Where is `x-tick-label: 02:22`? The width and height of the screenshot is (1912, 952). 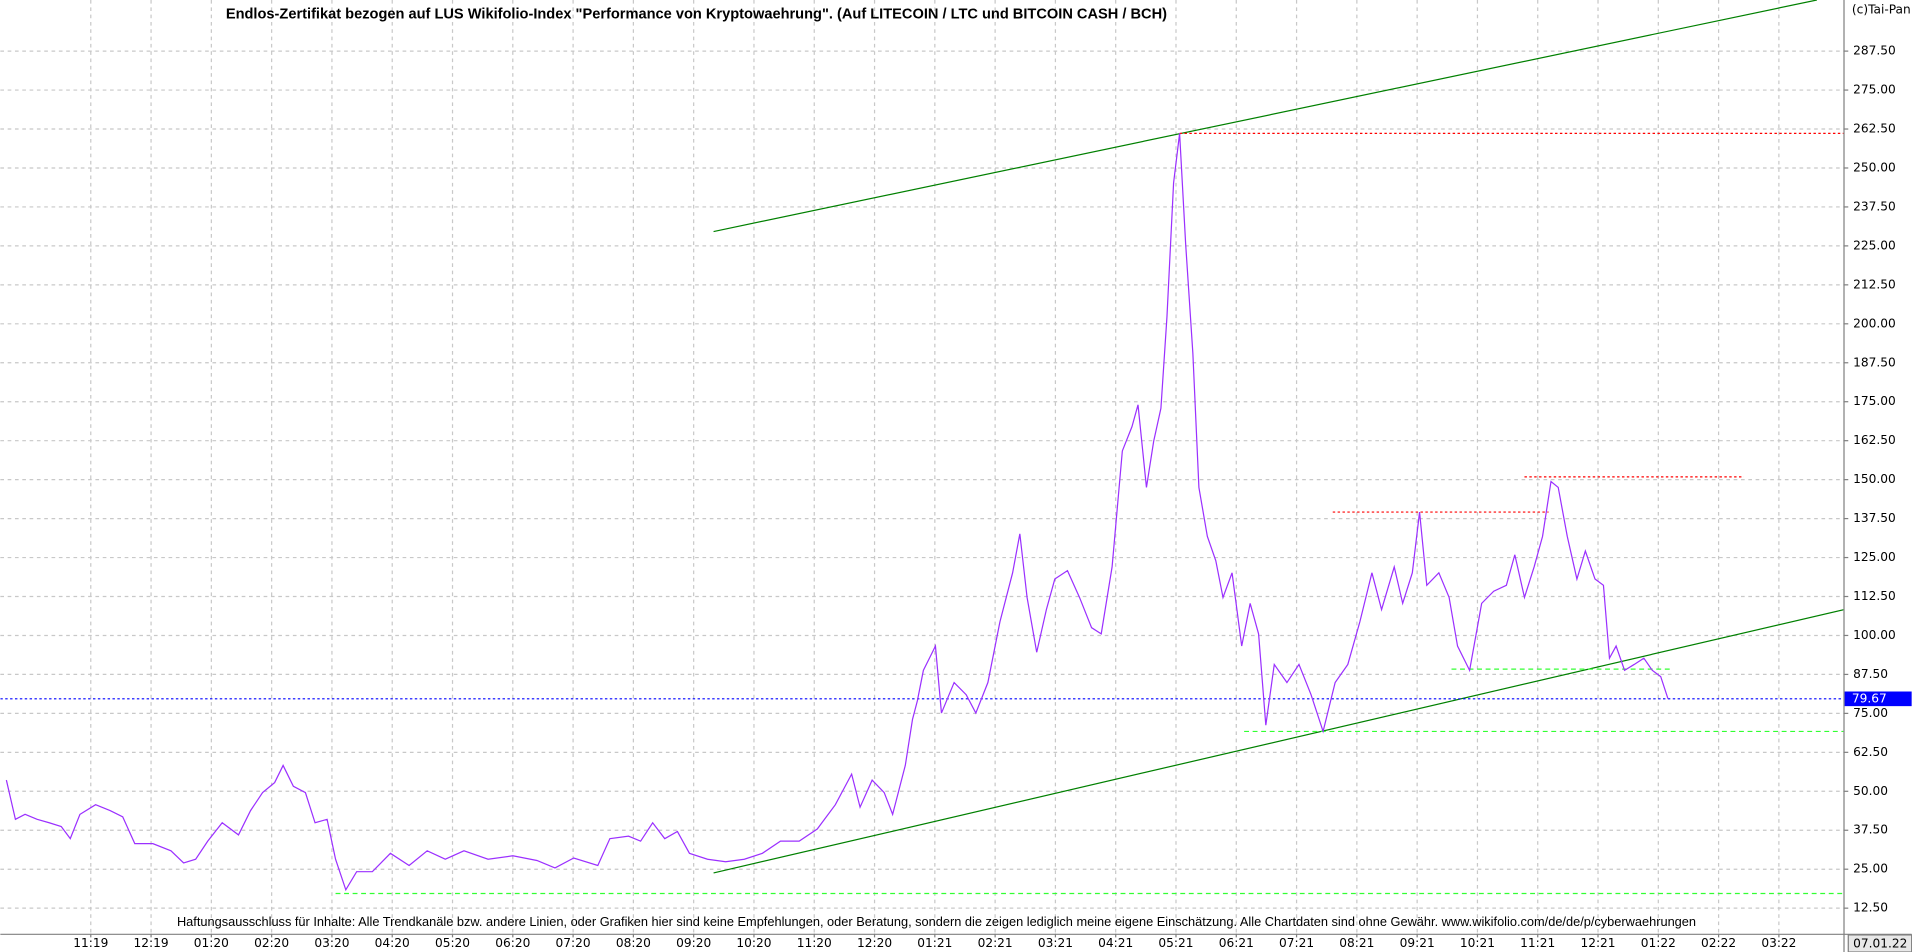
x-tick-label: 02:22 is located at coordinates (1718, 943).